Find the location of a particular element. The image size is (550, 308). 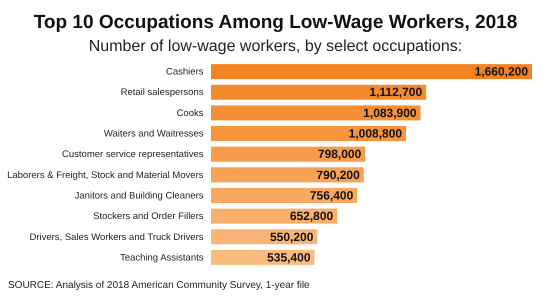

data-label: 550,200 is located at coordinates (292, 237).